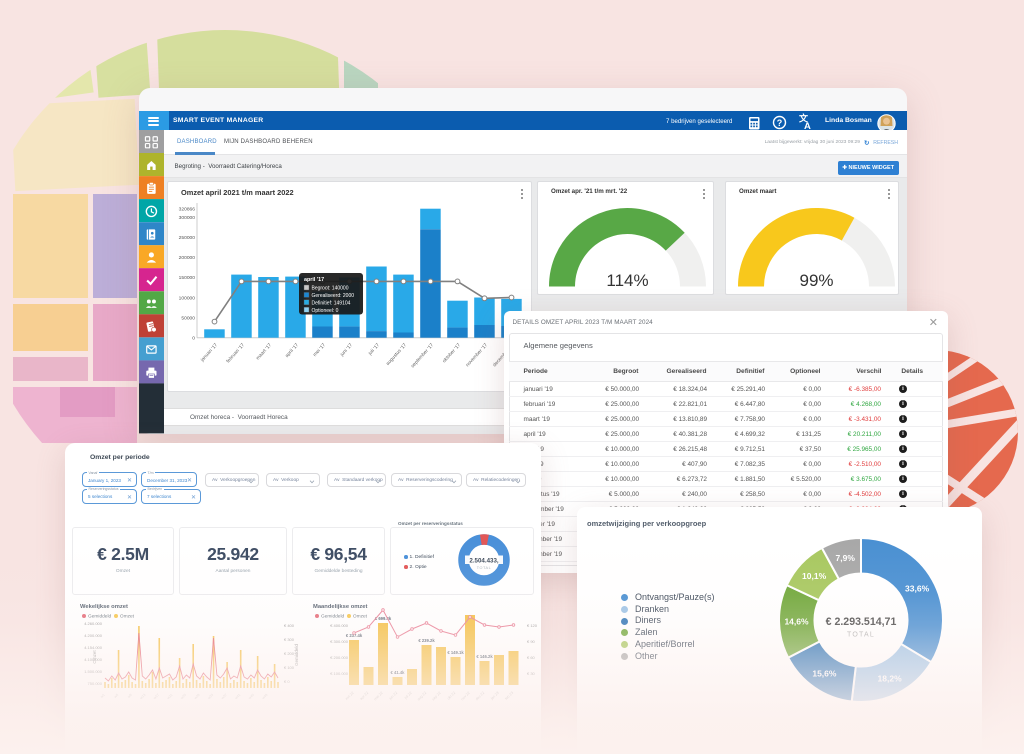  Describe the element at coordinates (824, 674) in the screenshot. I see `svg-text: 15,6%` at that location.